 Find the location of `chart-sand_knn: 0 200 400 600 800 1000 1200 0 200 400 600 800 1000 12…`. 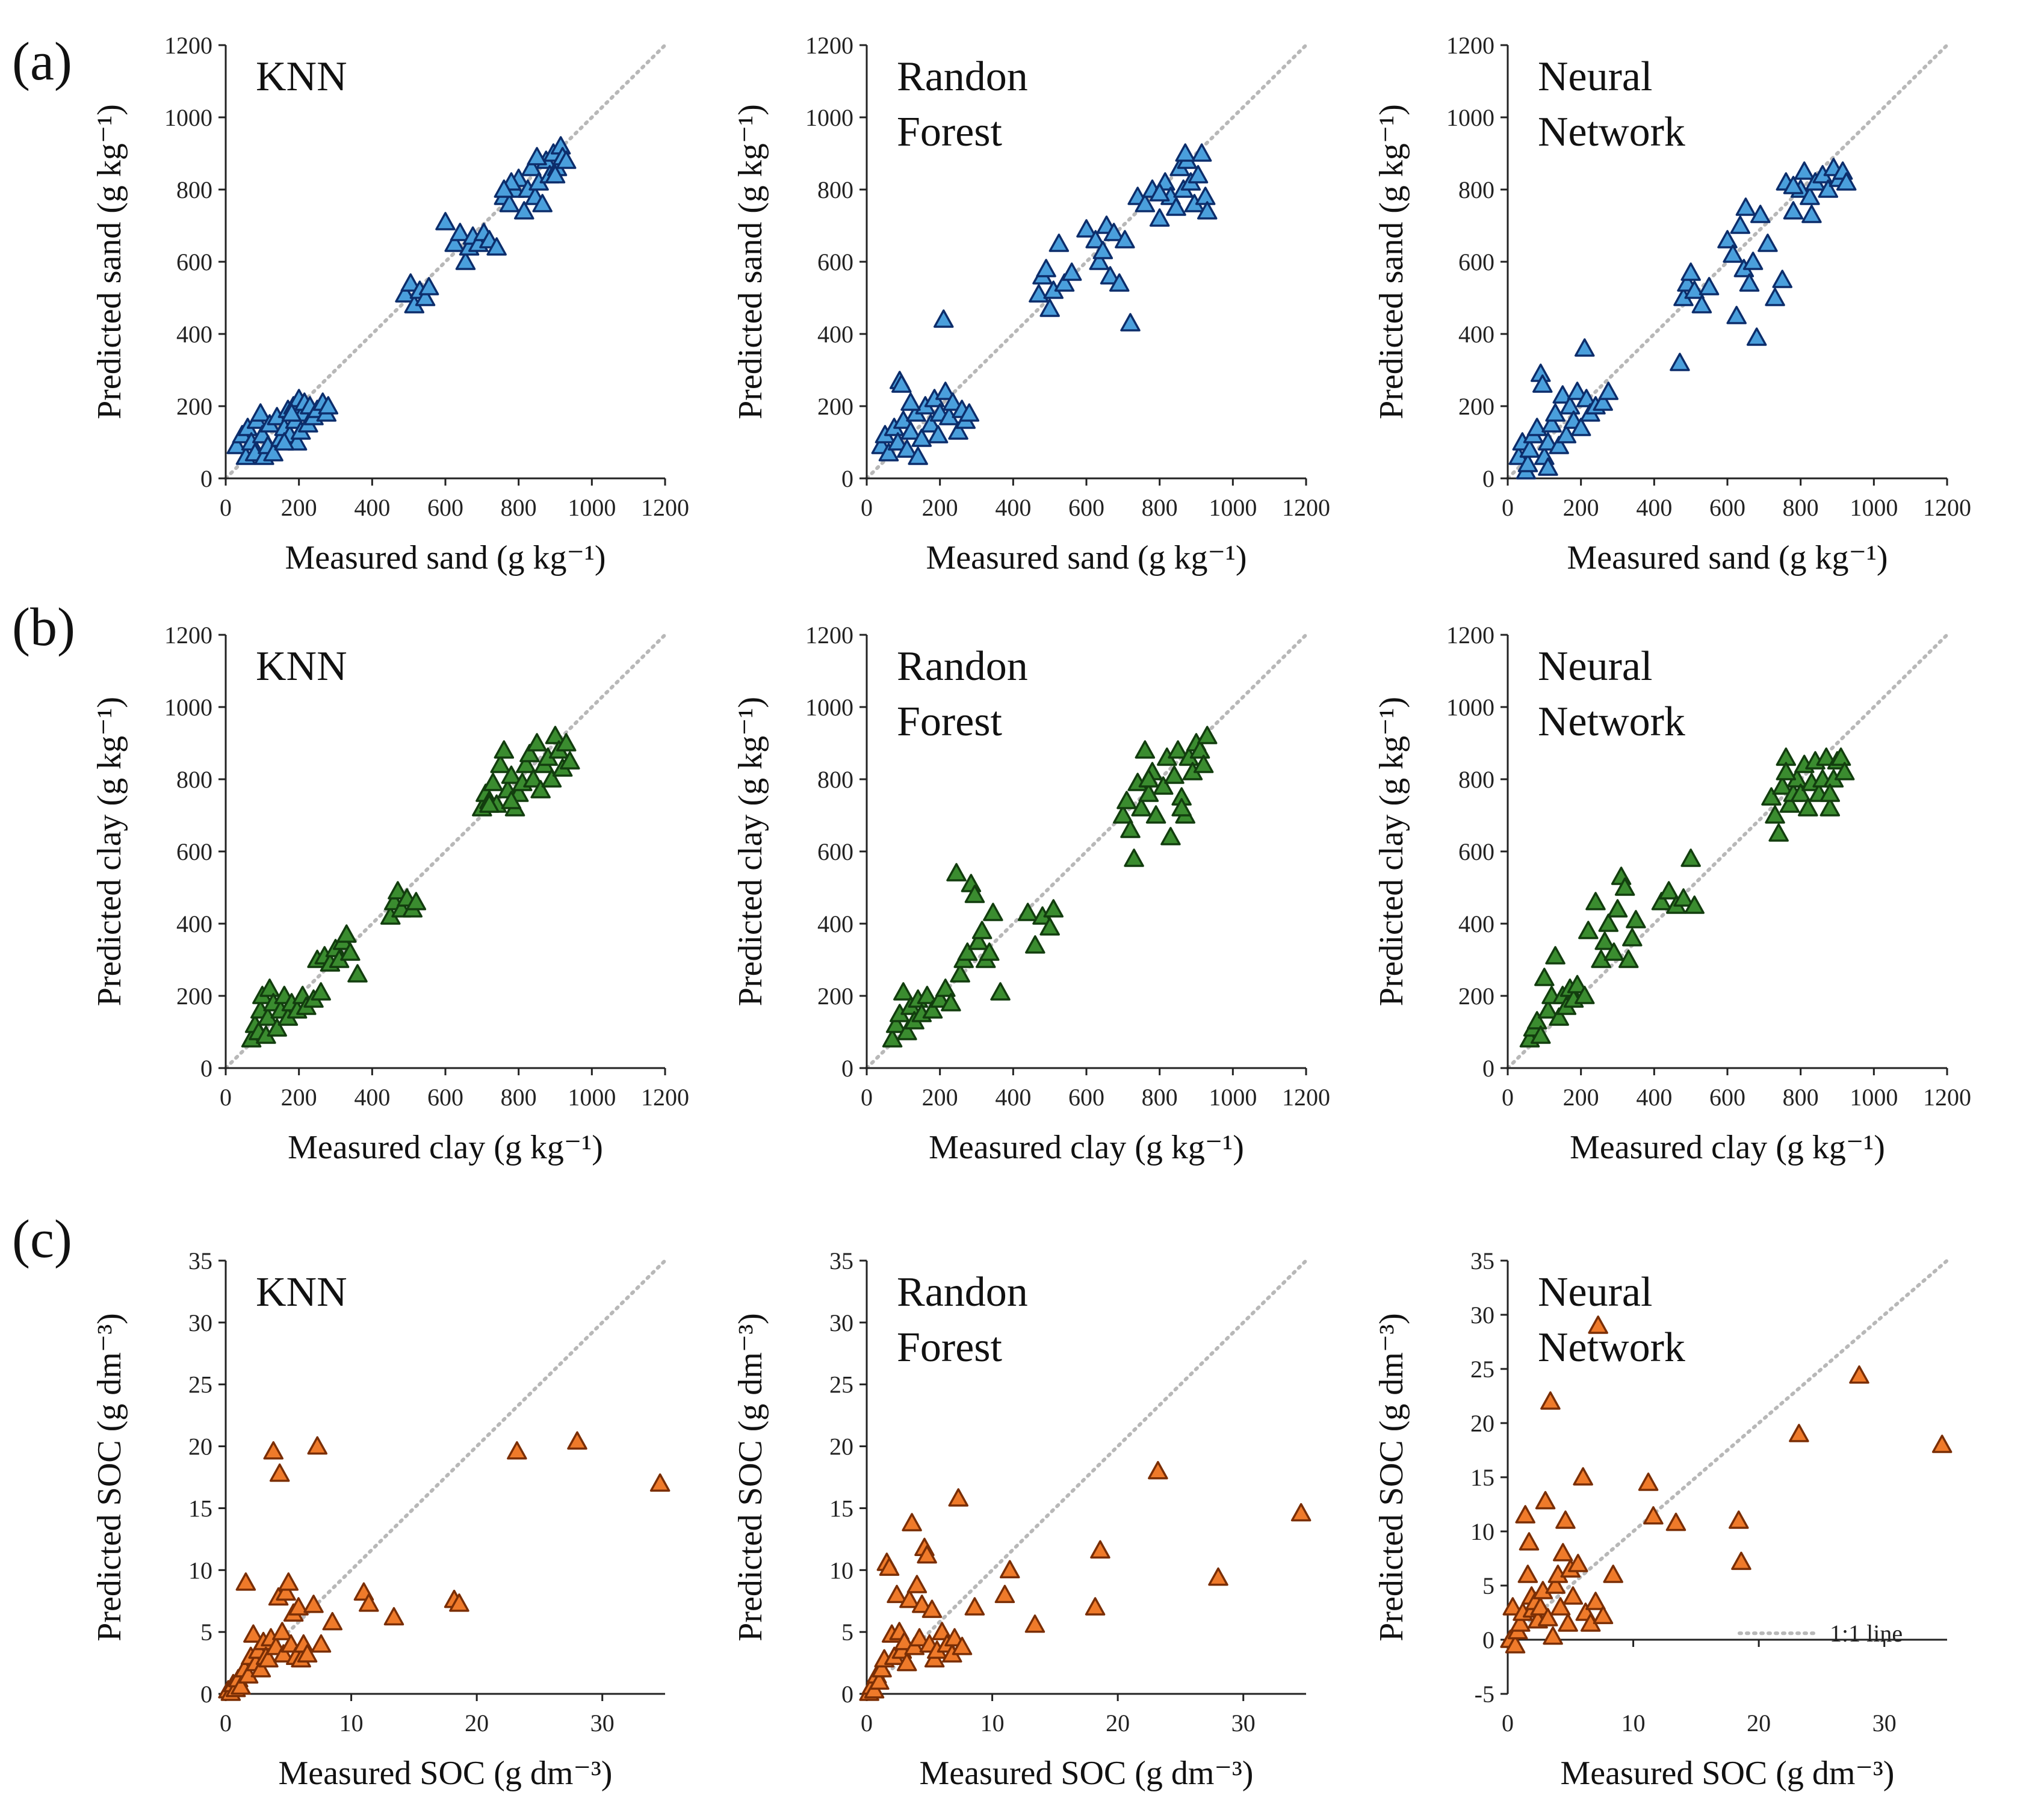

chart-sand_knn: 0 200 400 600 800 1000 1200 0 200 400 600 800 1000 12… is located at coordinates (390, 304).